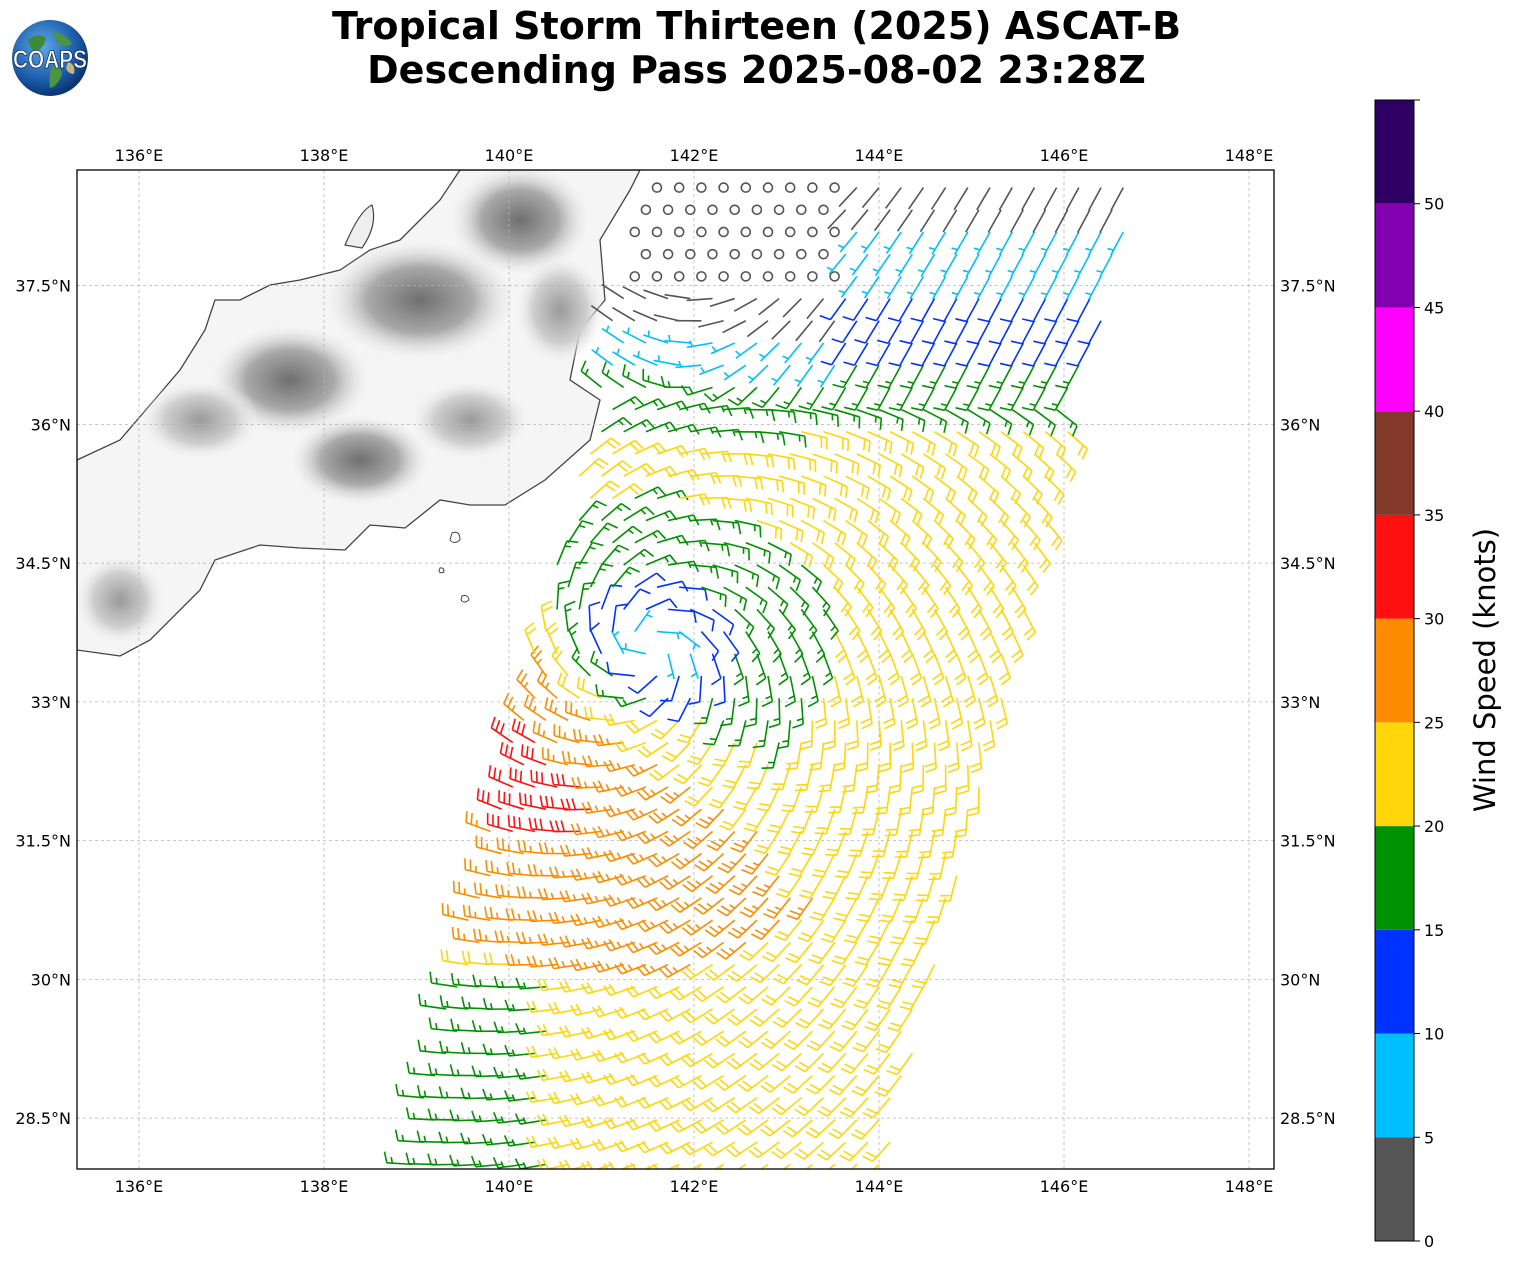 The image size is (1513, 1264). Describe the element at coordinates (1394, 670) in the screenshot. I see `colorbar` at that location.